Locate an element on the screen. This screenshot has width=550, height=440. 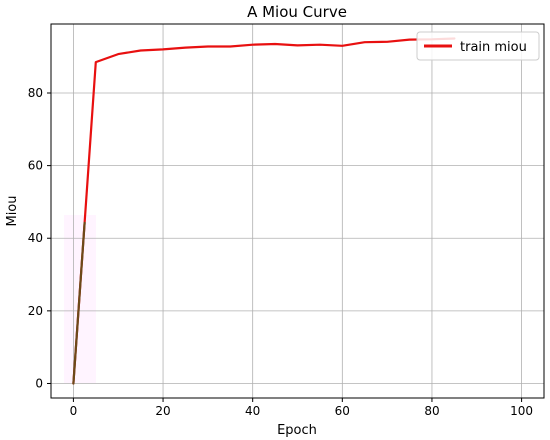
y-tick-label: 20 is located at coordinates (35, 311).